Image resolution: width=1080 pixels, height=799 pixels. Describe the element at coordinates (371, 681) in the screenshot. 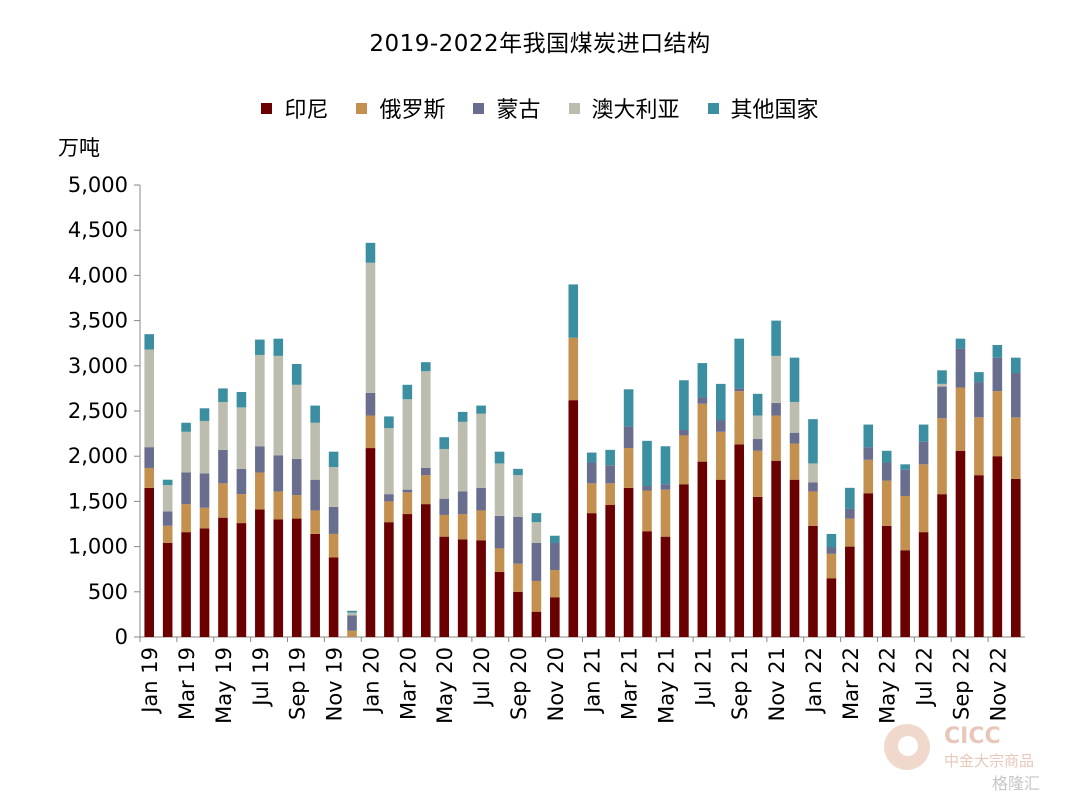

I see `x-tick-label: Jan 20` at that location.